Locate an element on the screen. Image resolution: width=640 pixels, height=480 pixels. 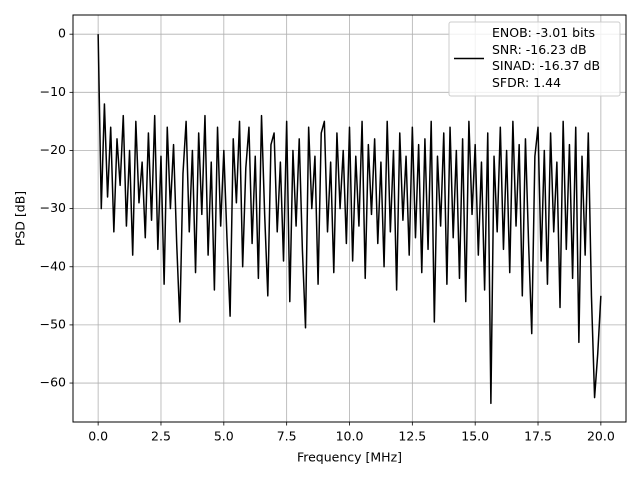
x-tick-label: 5.0 is located at coordinates (224, 436).